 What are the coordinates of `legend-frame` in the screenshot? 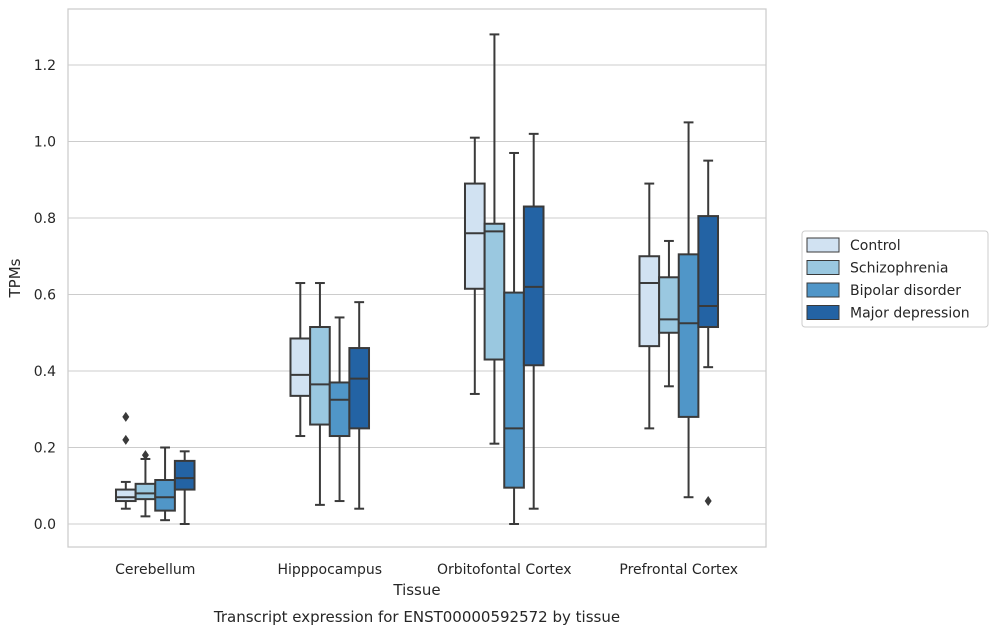 It's located at (895, 279).